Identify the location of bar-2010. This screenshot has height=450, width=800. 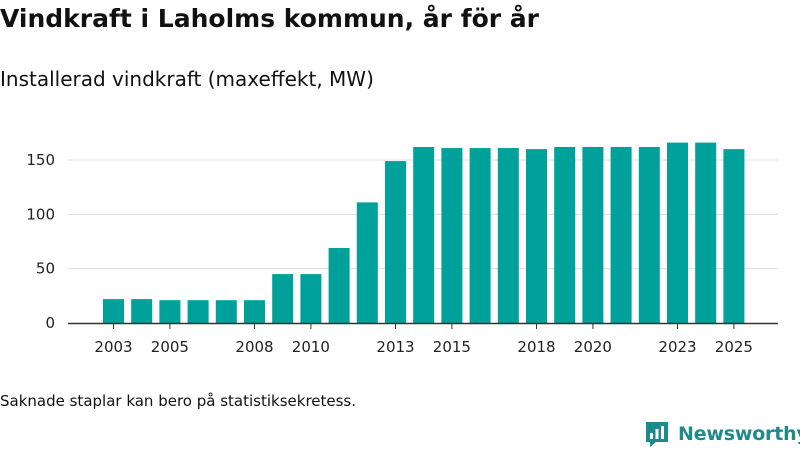
(311, 298).